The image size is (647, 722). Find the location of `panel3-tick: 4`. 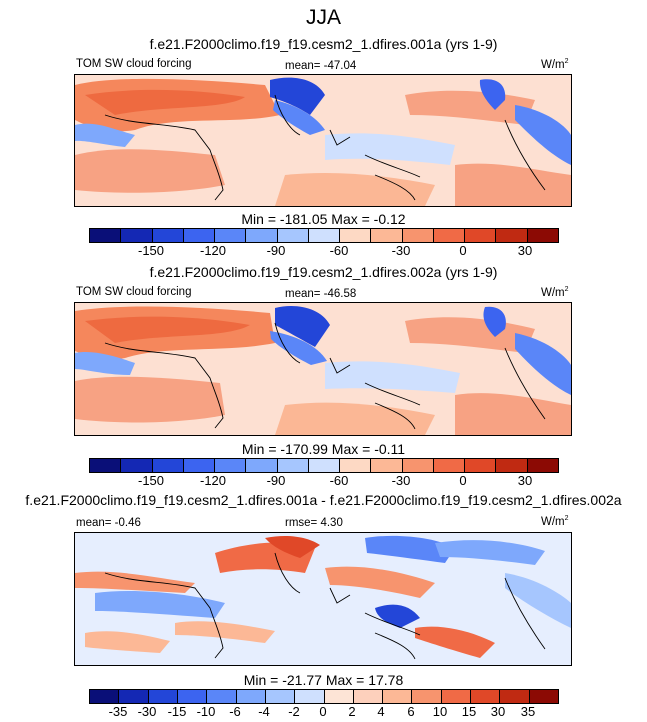

panel3-tick: 4 is located at coordinates (381, 711).